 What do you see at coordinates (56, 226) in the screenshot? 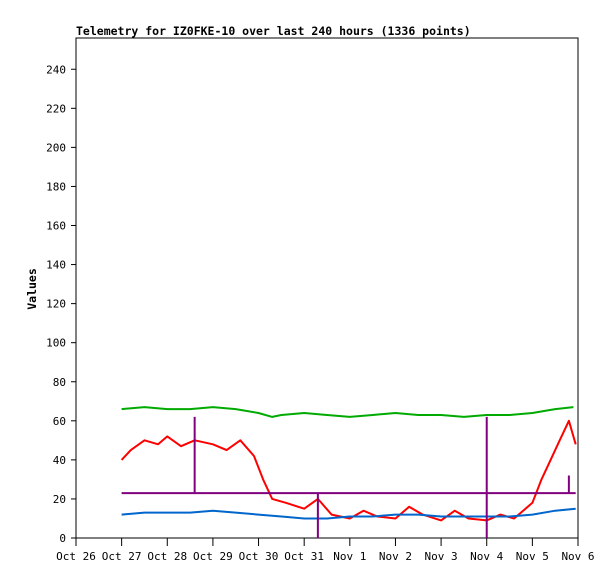
I see `y-tick-label: 160` at bounding box center [56, 226].